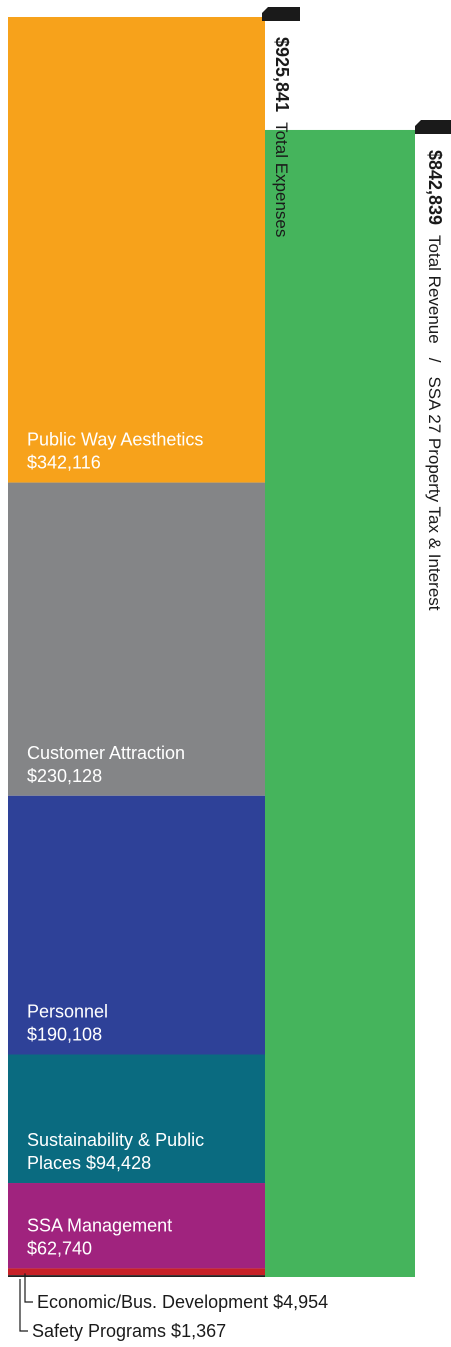 The image size is (451, 1347). I want to click on expense-bar-safety-programs, so click(136, 1276).